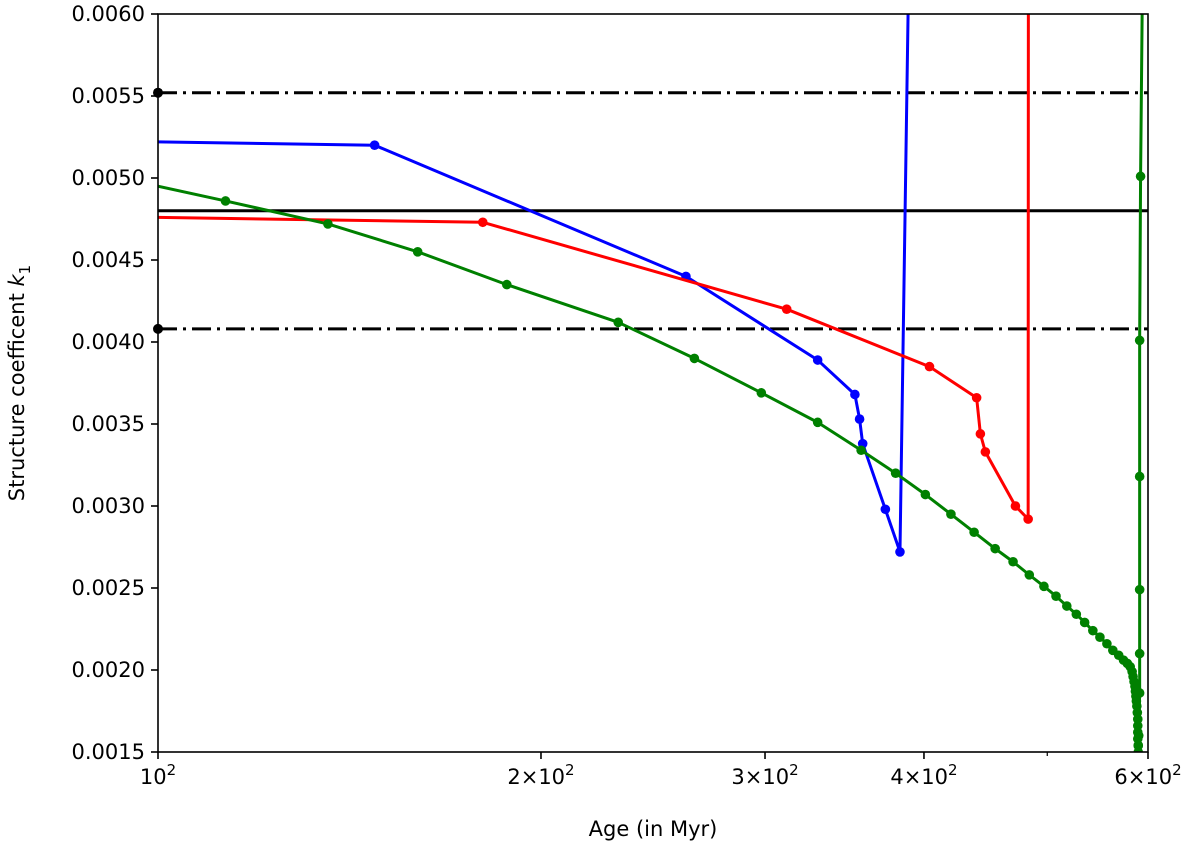 The image size is (1200, 852). What do you see at coordinates (25, 270) in the screenshot?
I see `y-axis-title-subscript: 1` at bounding box center [25, 270].